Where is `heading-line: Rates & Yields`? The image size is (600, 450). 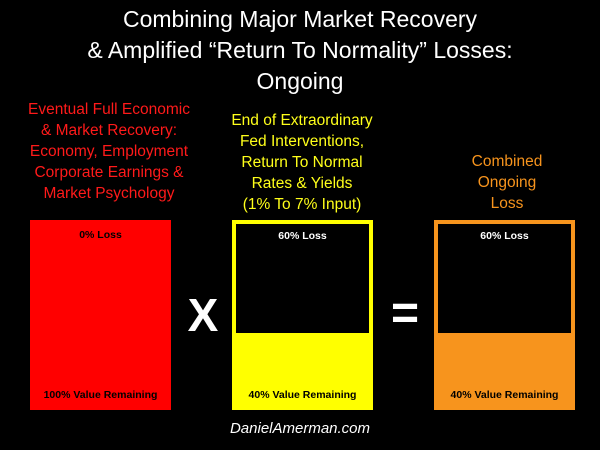 heading-line: Rates & Yields is located at coordinates (302, 183).